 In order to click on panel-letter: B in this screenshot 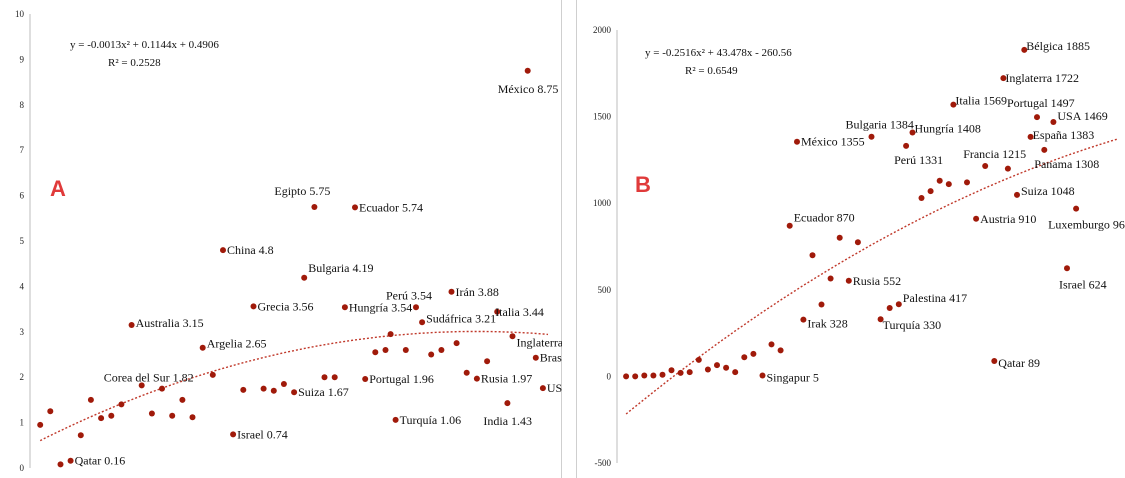, I will do `click(643, 184)`.